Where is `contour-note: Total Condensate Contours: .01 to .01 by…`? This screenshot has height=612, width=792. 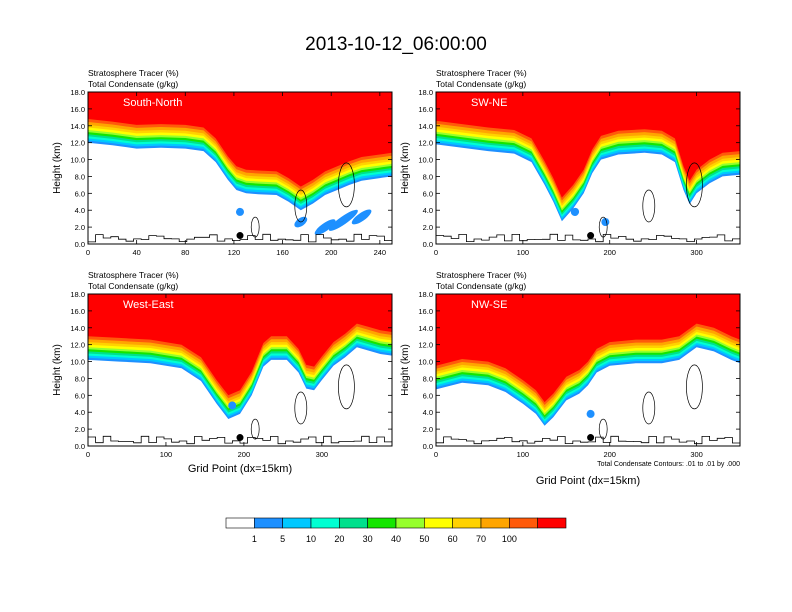
contour-note: Total Condensate Contours: .01 to .01 by… is located at coordinates (668, 464).